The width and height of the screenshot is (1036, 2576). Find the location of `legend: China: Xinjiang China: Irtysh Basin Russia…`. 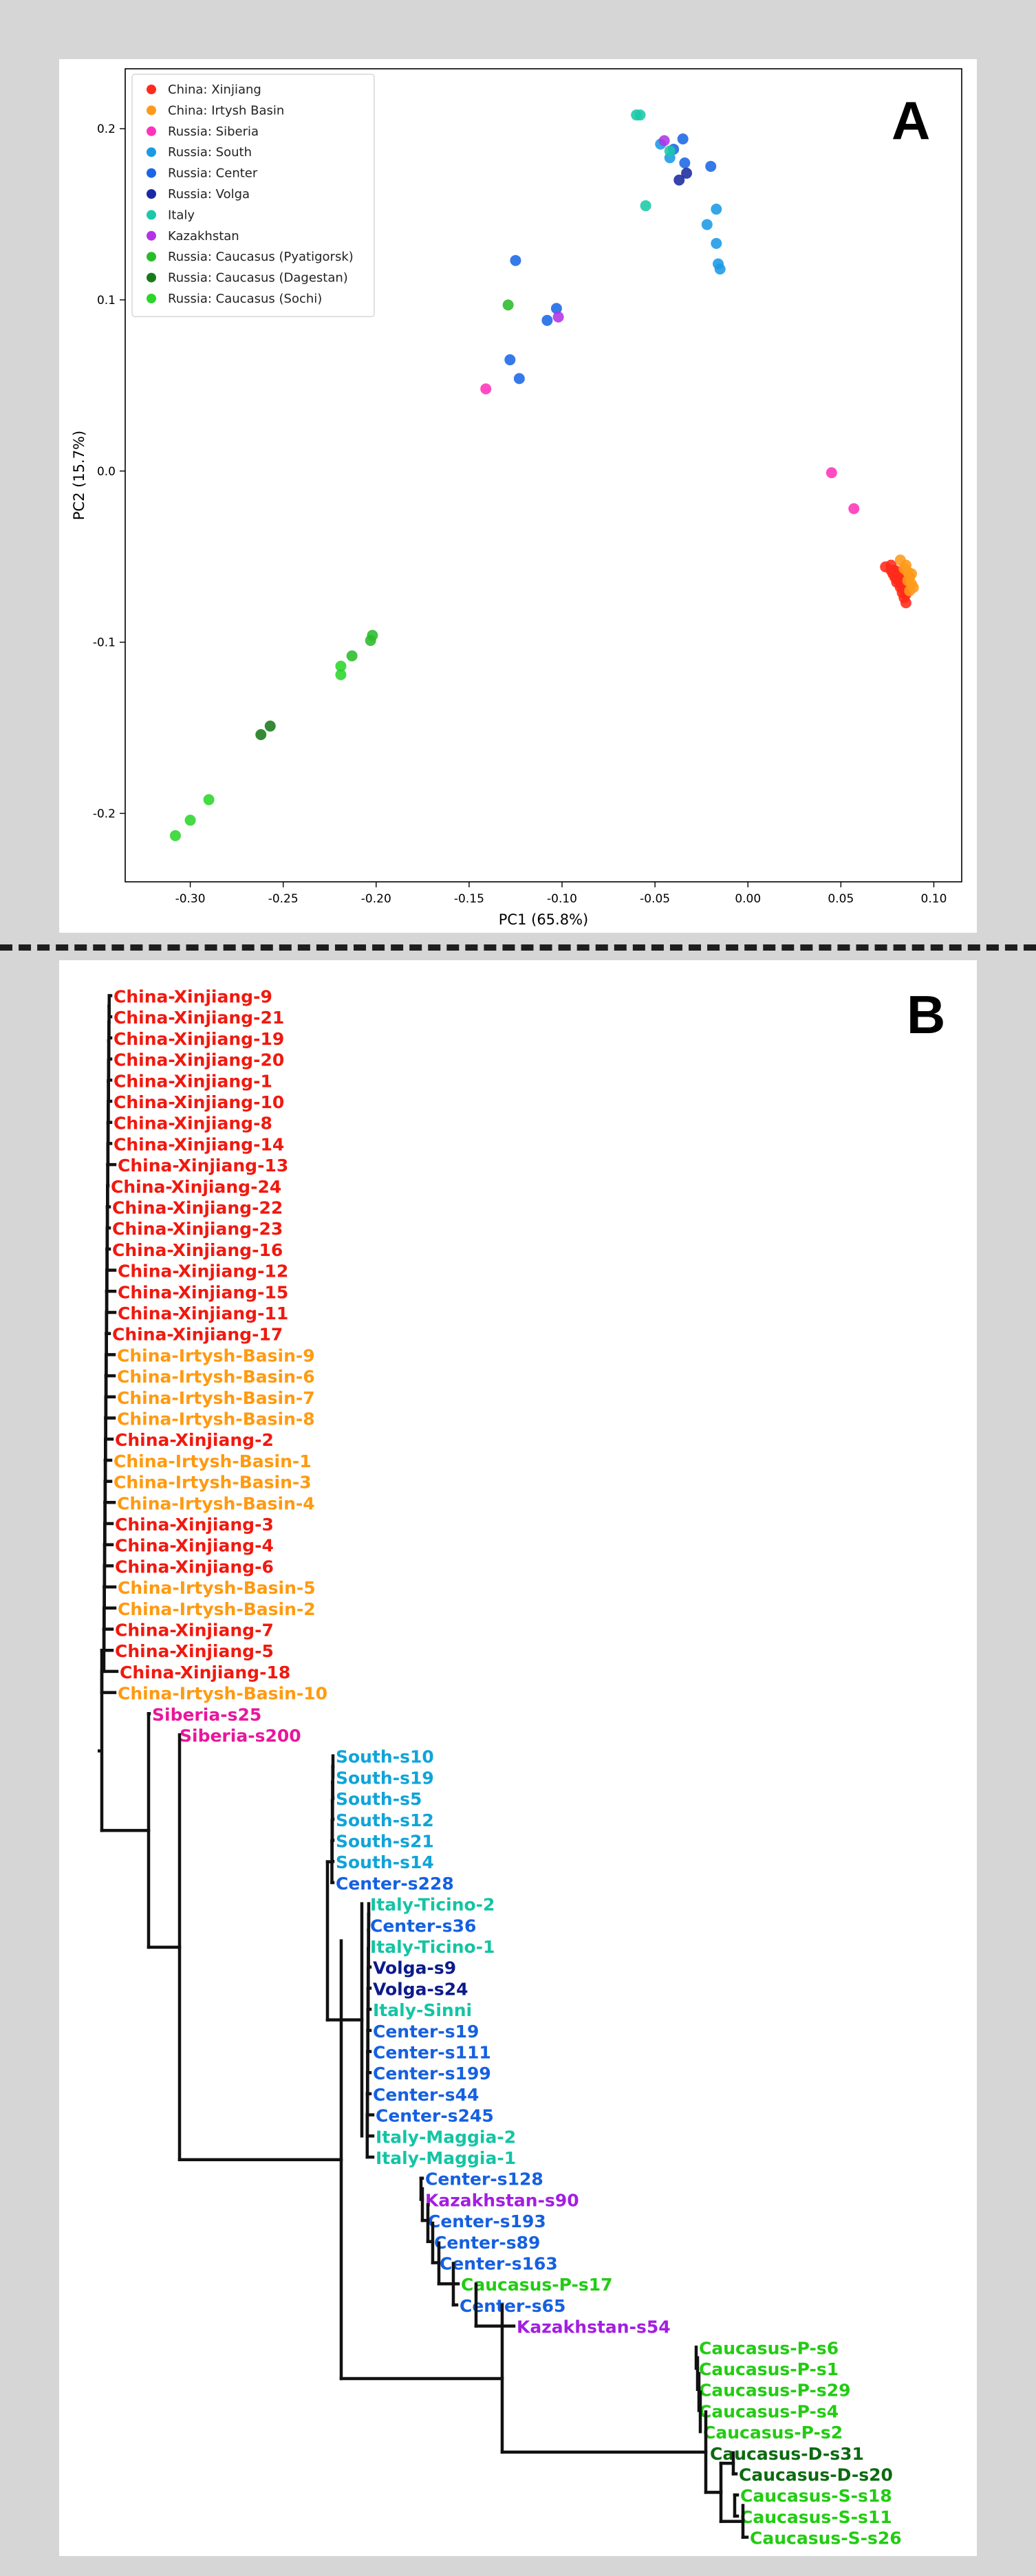

legend: China: Xinjiang China: Irtysh Basin Russia… is located at coordinates (253, 195).